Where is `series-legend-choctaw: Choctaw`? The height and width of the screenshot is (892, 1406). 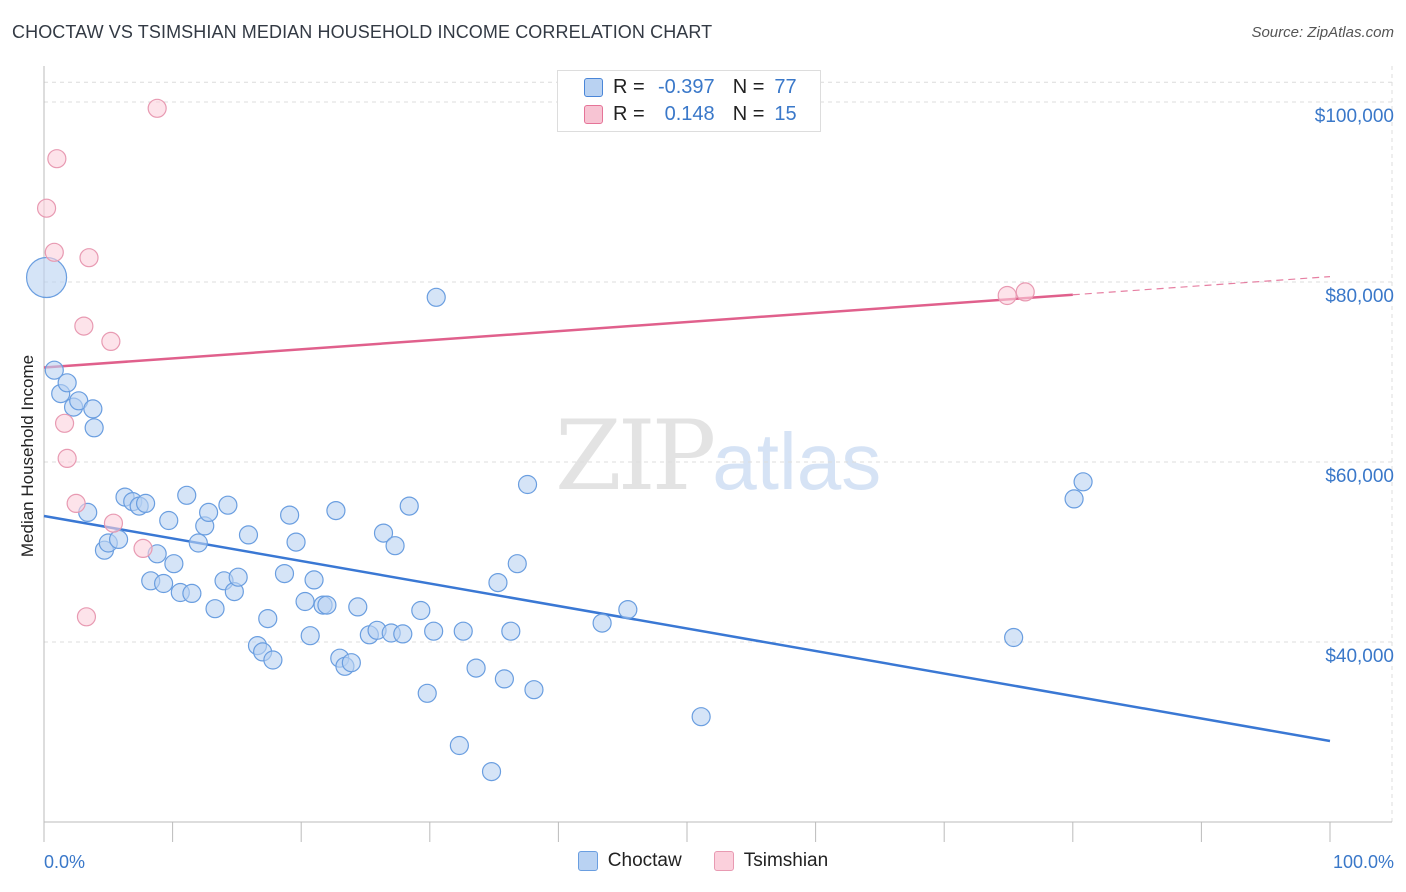
series-legend-choctaw: Choctaw is located at coordinates (629, 861).